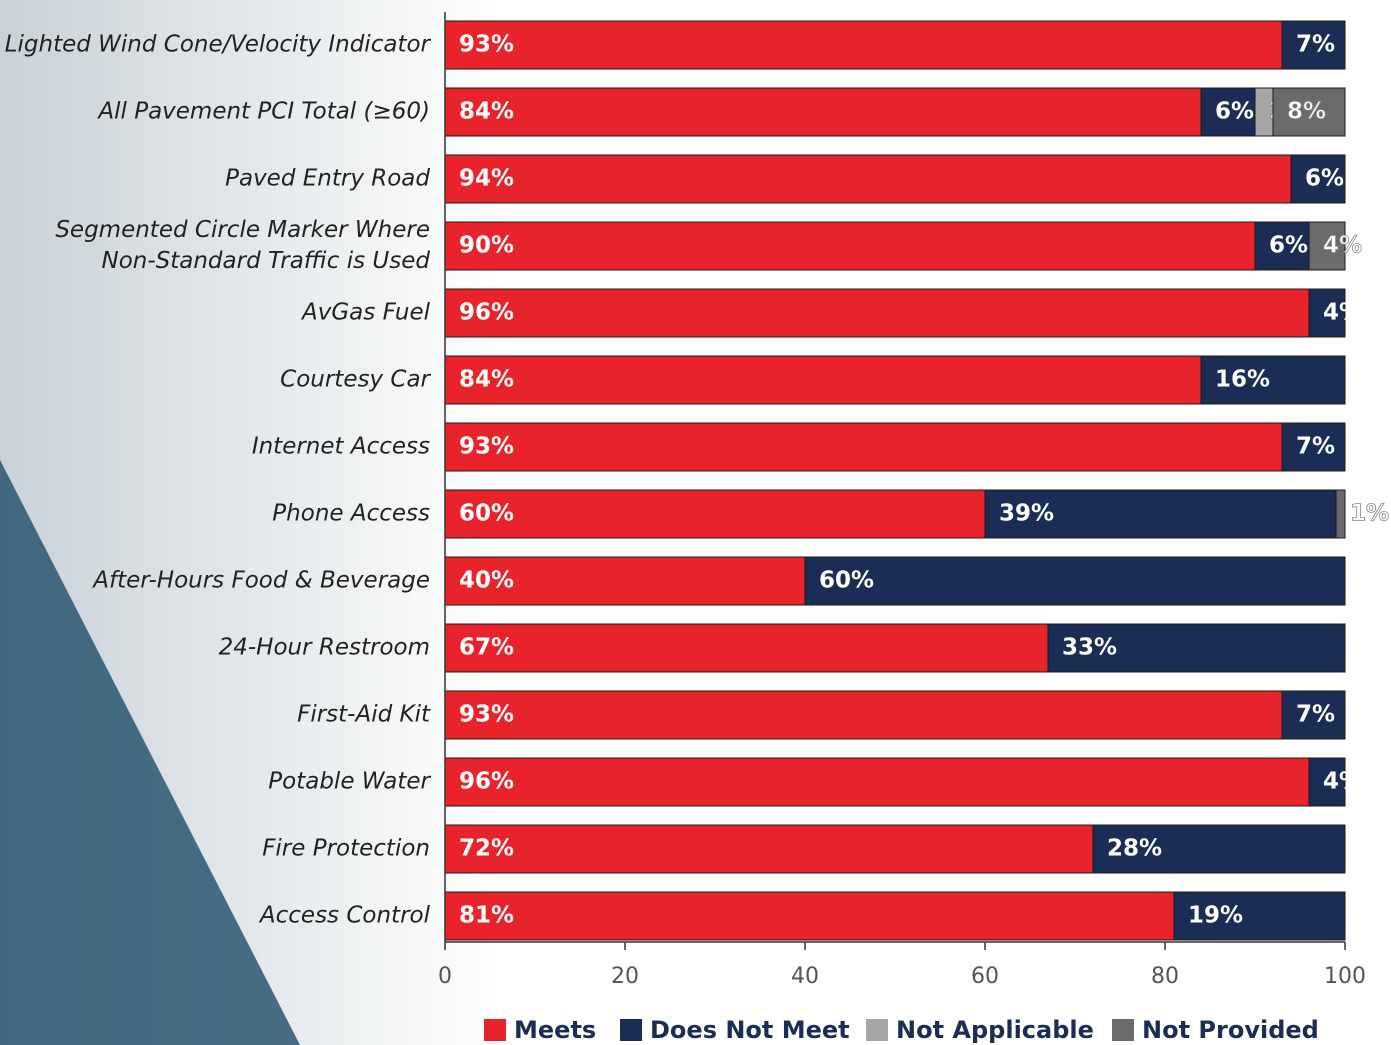  Describe the element at coordinates (1089, 648) in the screenshot. I see `value-label: 33%` at that location.